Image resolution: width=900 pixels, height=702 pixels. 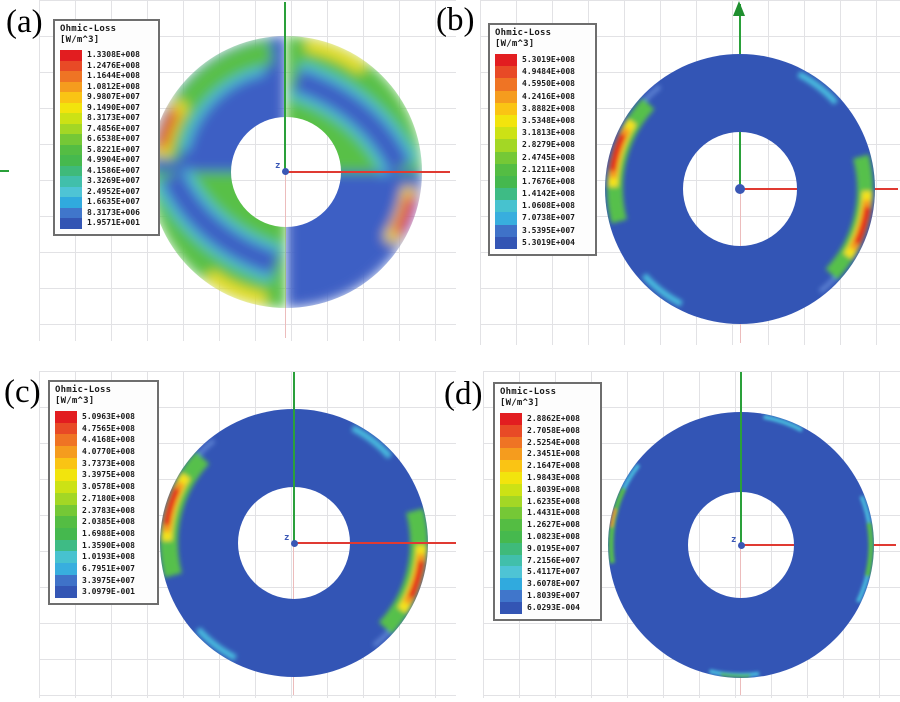 I want to click on legend-value: 1.9571E+001, so click(x=113, y=222).